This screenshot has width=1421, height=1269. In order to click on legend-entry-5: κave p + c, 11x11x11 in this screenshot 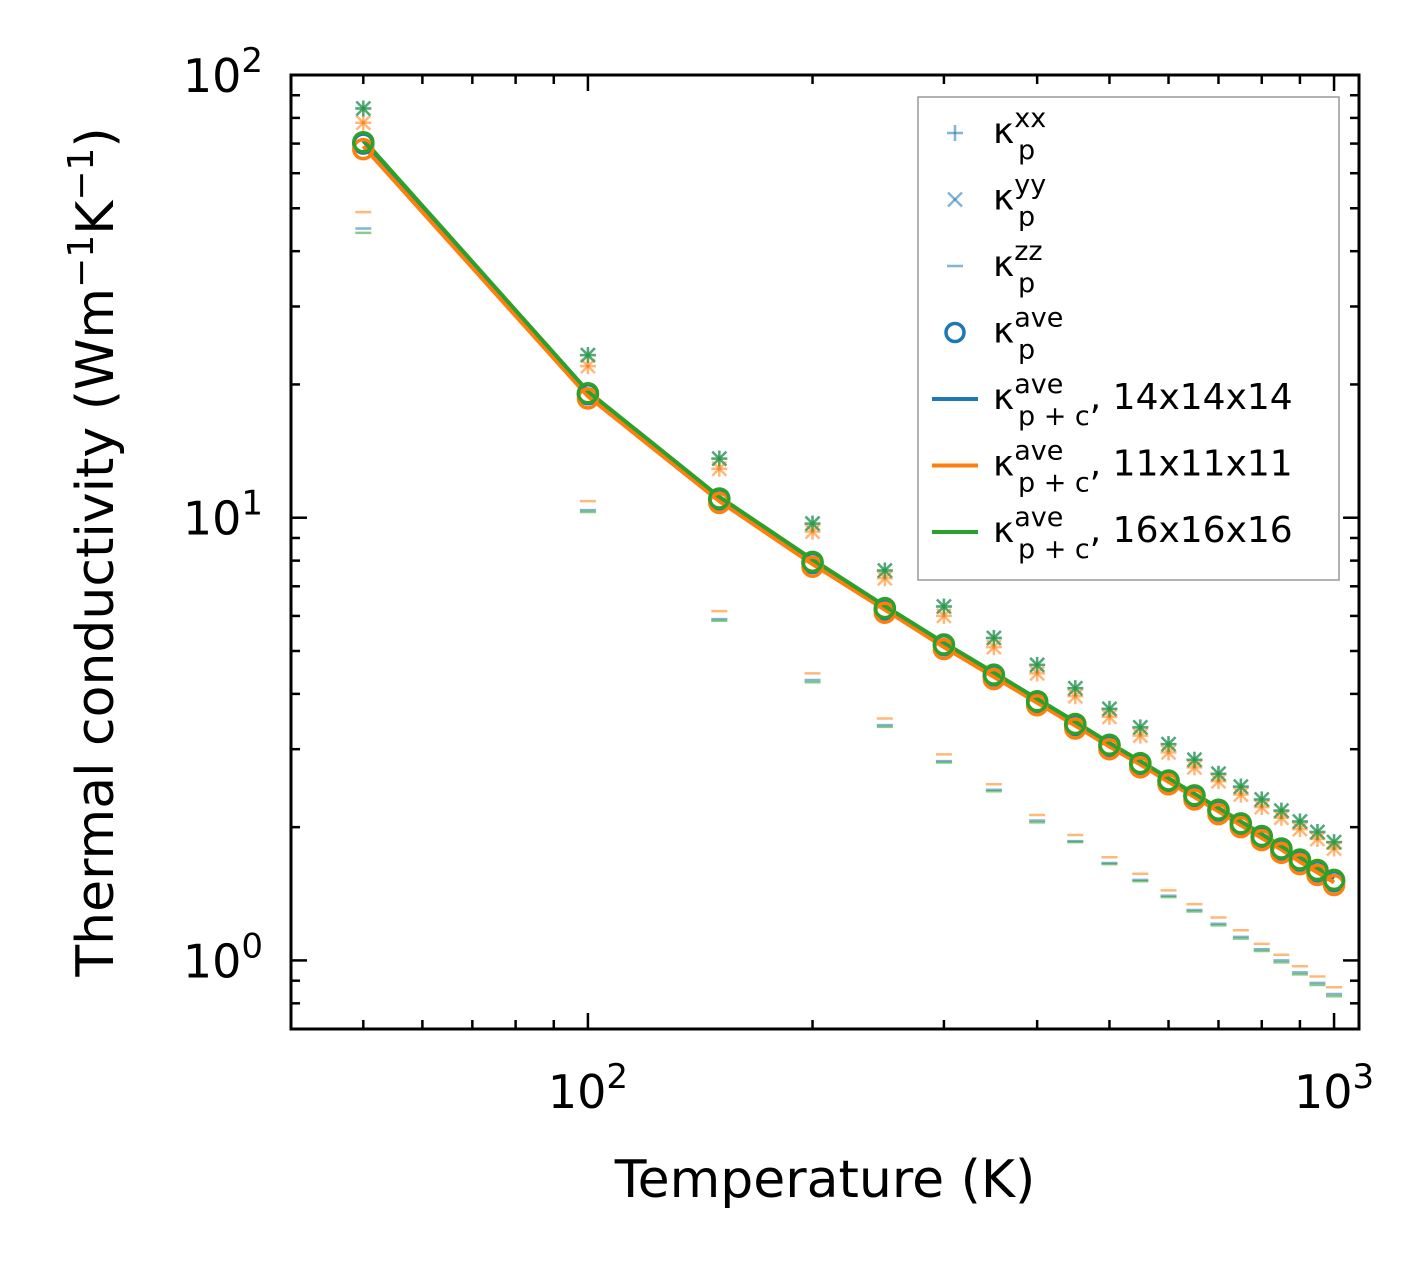, I will do `click(1112, 467)`.